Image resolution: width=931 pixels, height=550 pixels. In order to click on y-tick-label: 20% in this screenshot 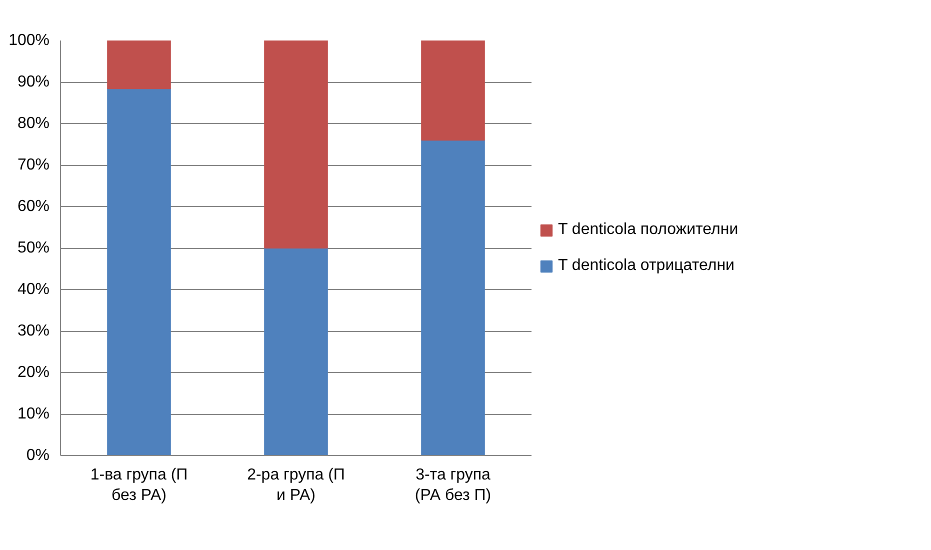, I will do `click(33, 372)`.